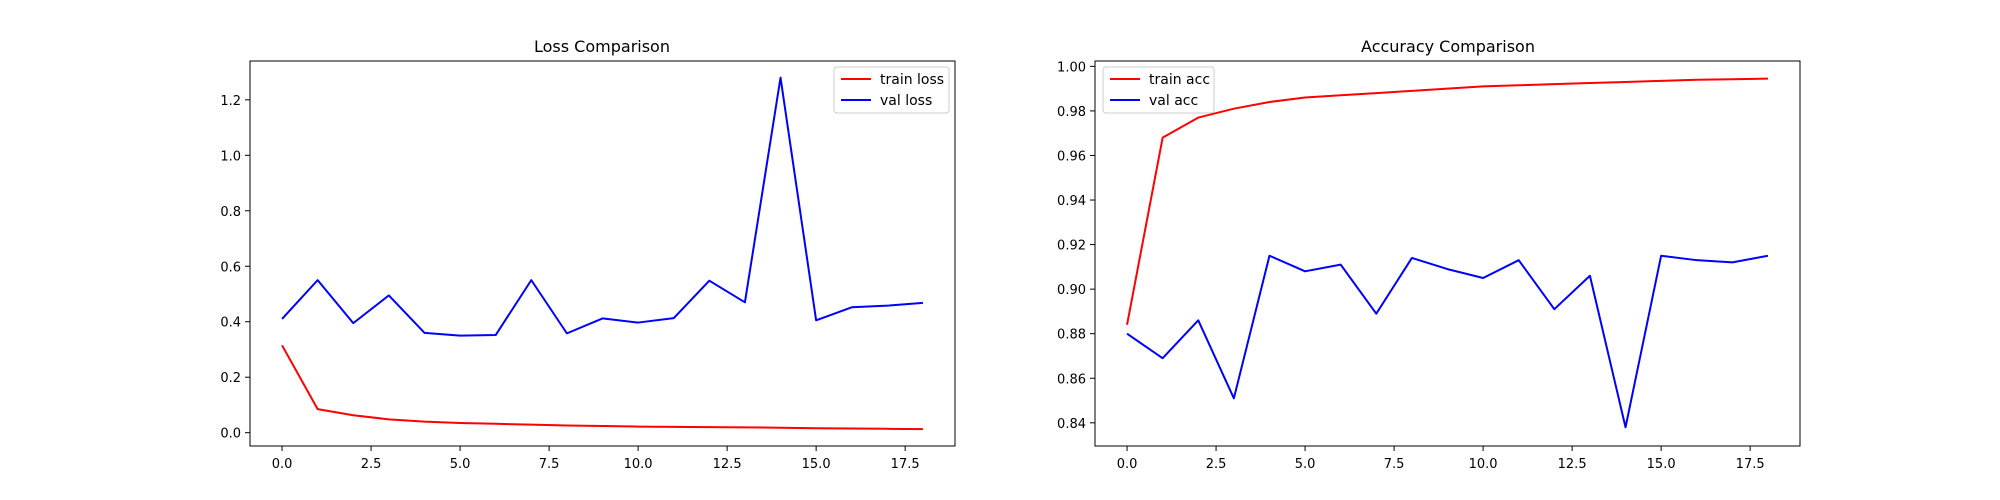 Image resolution: width=2000 pixels, height=500 pixels. I want to click on legend-label-train-loss: train loss, so click(912, 80).